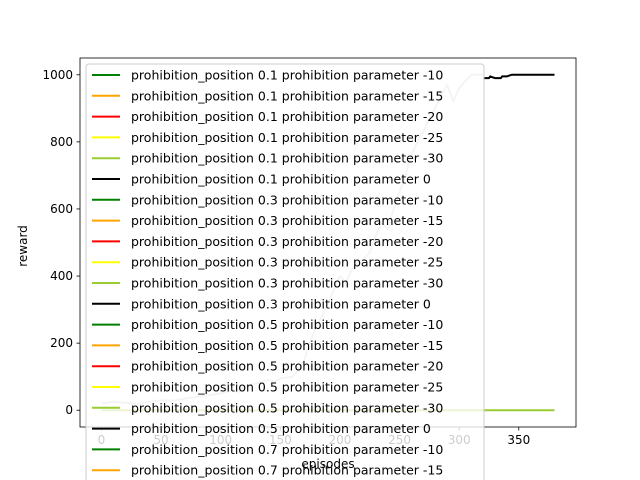 The width and height of the screenshot is (640, 480). What do you see at coordinates (61, 209) in the screenshot?
I see `y-tick-label: 600` at bounding box center [61, 209].